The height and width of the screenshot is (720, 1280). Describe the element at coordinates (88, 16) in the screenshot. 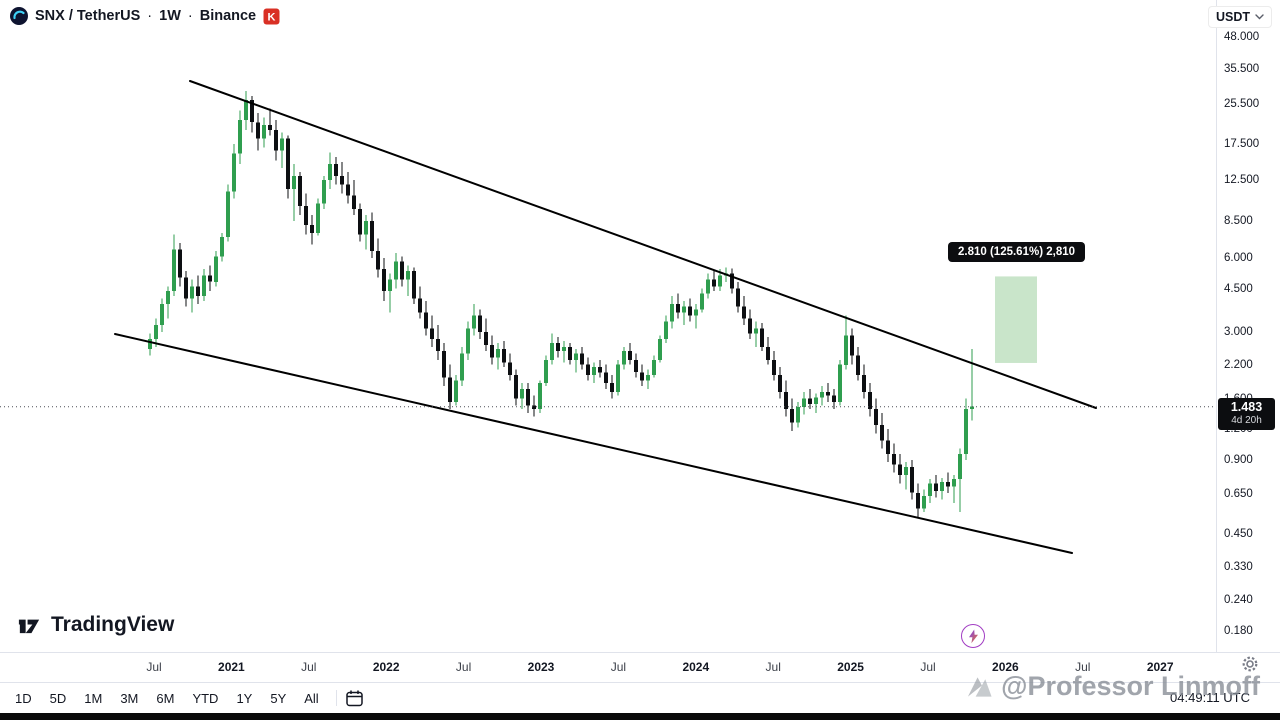

I see `symbol-button: SNX / TetherUS` at that location.